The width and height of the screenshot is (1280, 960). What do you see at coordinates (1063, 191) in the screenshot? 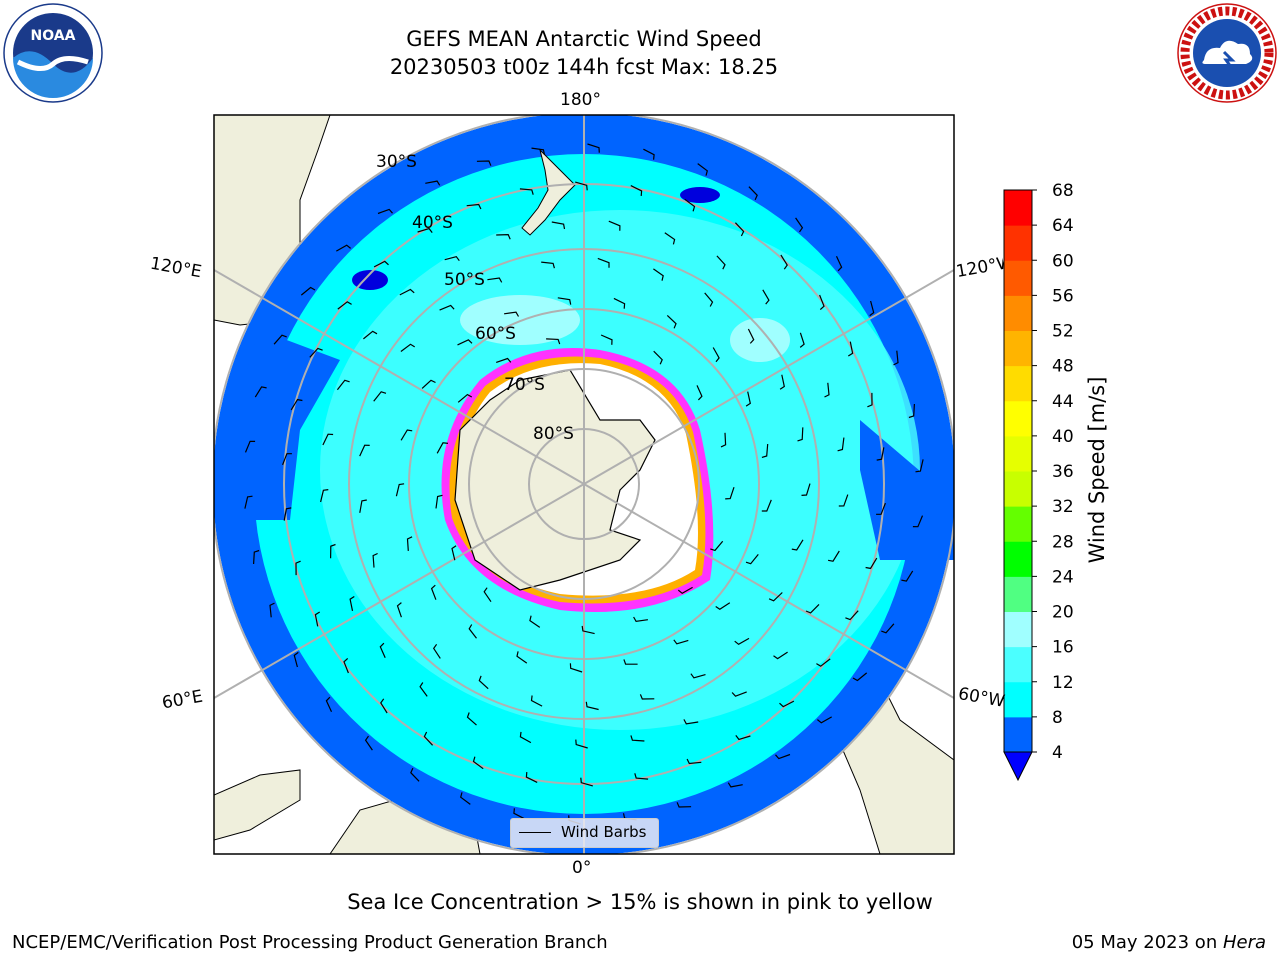
I see `colorbar-tick-label: 68` at bounding box center [1063, 191].